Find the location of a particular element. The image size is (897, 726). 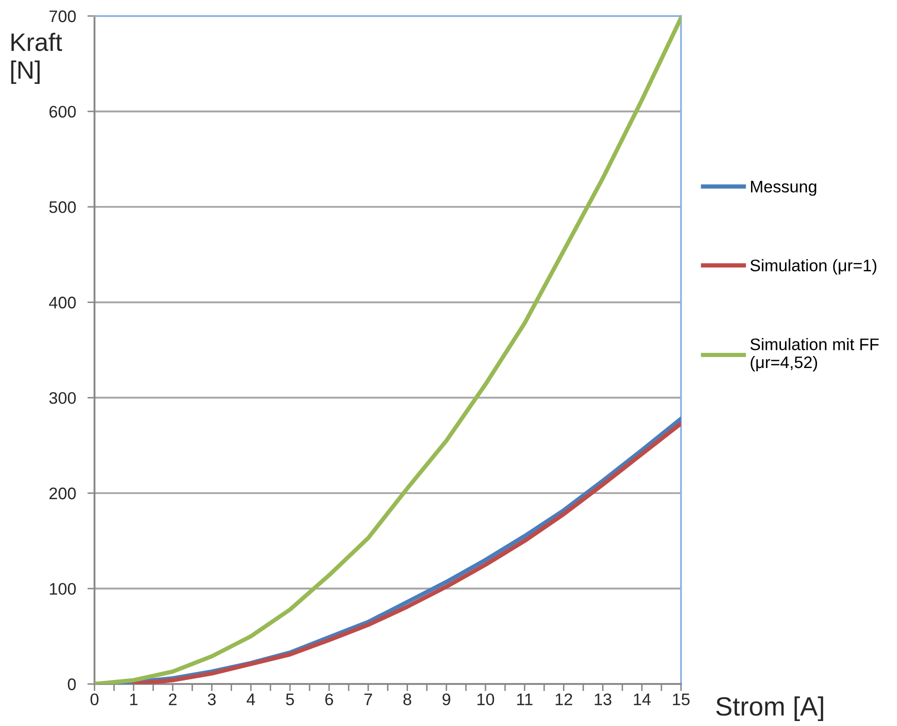

x-tick-label: 12 is located at coordinates (564, 699).